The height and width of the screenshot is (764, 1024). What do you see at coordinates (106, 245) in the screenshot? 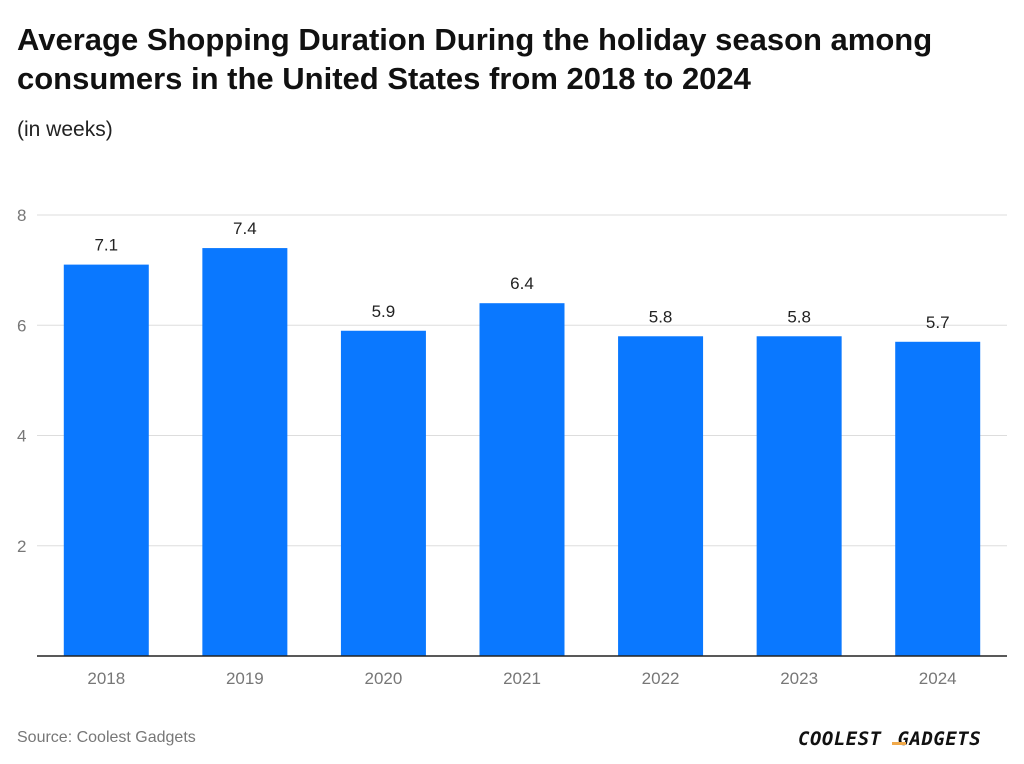
I see `data-label-2018: 7.1` at bounding box center [106, 245].